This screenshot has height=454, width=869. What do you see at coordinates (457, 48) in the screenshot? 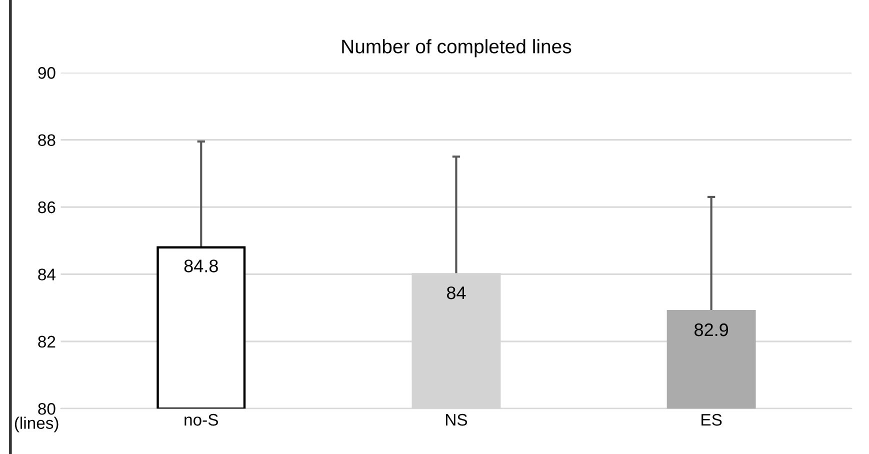
I see `chart-title: Number of completed lines` at bounding box center [457, 48].